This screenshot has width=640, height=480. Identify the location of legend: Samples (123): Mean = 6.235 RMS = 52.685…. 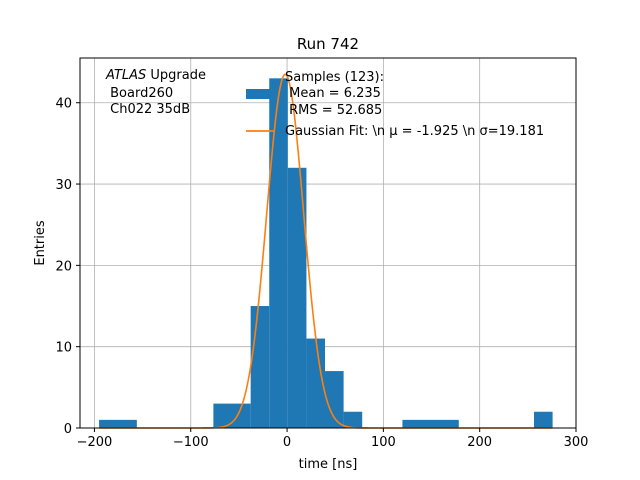
(395, 104).